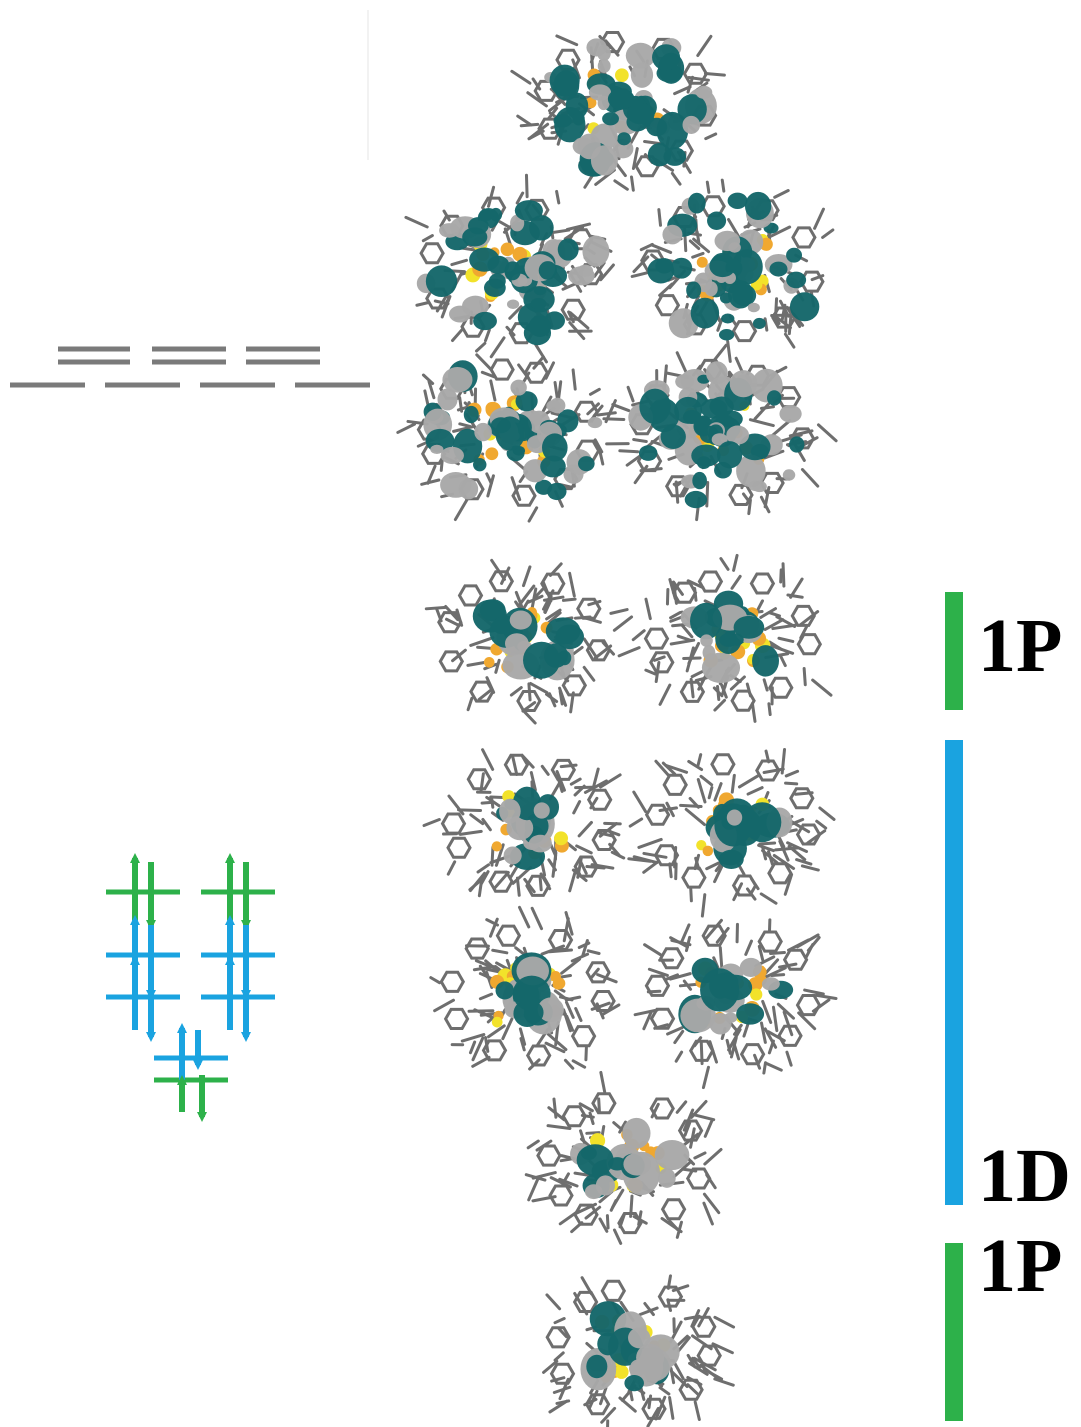 The height and width of the screenshot is (1427, 1081). I want to click on orbital-lumo-top, so click(618, 111).